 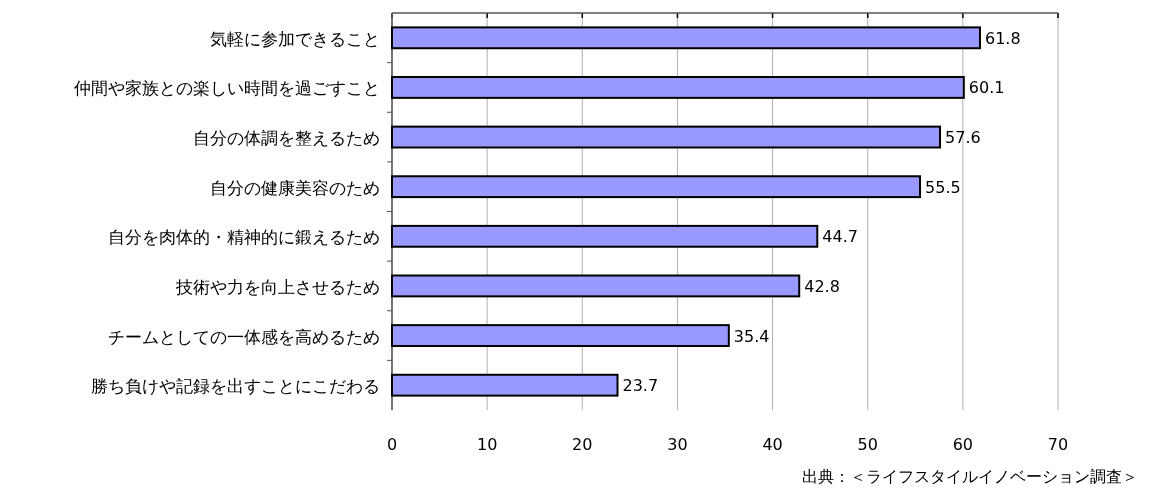 What do you see at coordinates (943, 187) in the screenshot?
I see `data-label: 55.5` at bounding box center [943, 187].